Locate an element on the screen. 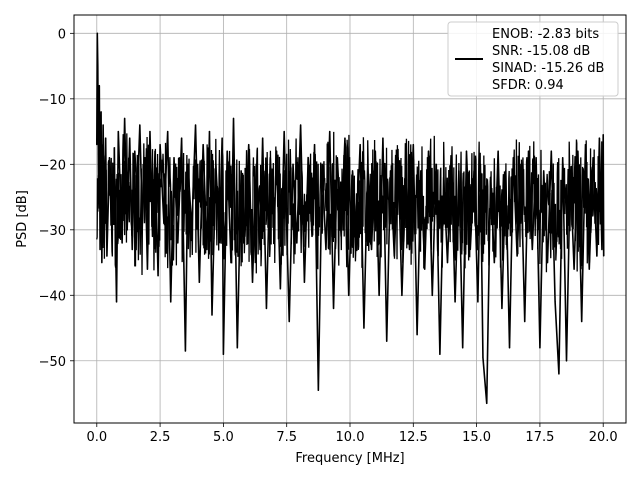 This screenshot has width=640, height=480. y-tick-label: −30 is located at coordinates (52, 231).